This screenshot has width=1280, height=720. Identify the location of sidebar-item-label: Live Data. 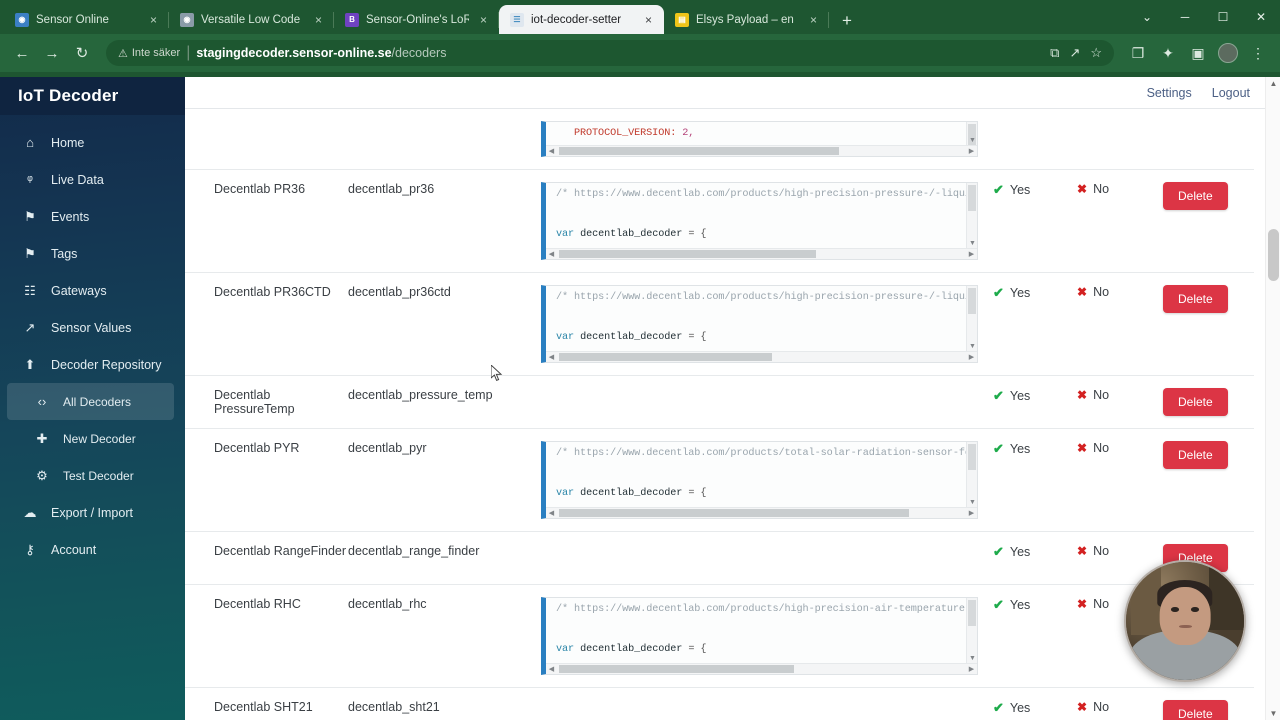
(77, 179).